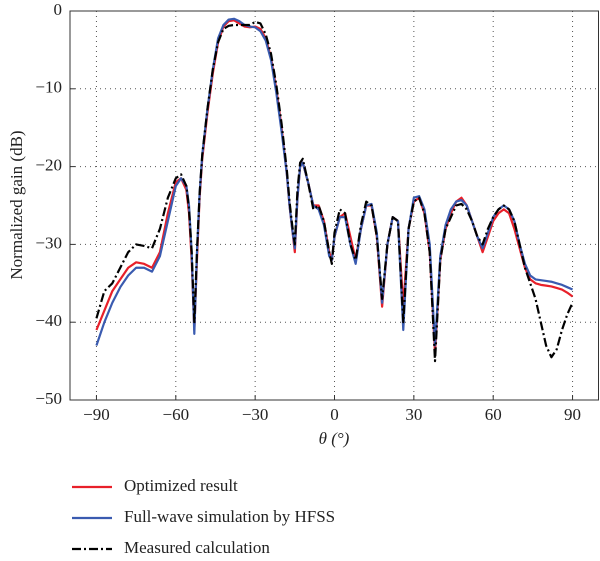 The image size is (600, 561). Describe the element at coordinates (58, 9) in the screenshot. I see `y-tick-label: 0` at that location.